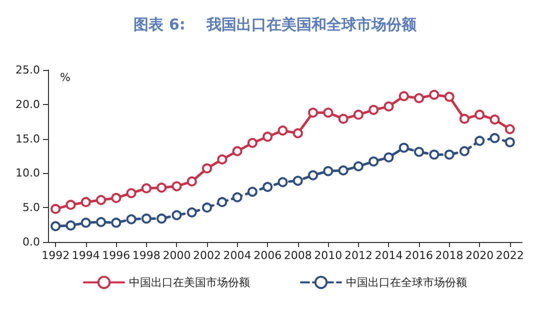 This screenshot has height=330, width=550. I want to click on y-tick-label: 15.0, so click(28, 139).